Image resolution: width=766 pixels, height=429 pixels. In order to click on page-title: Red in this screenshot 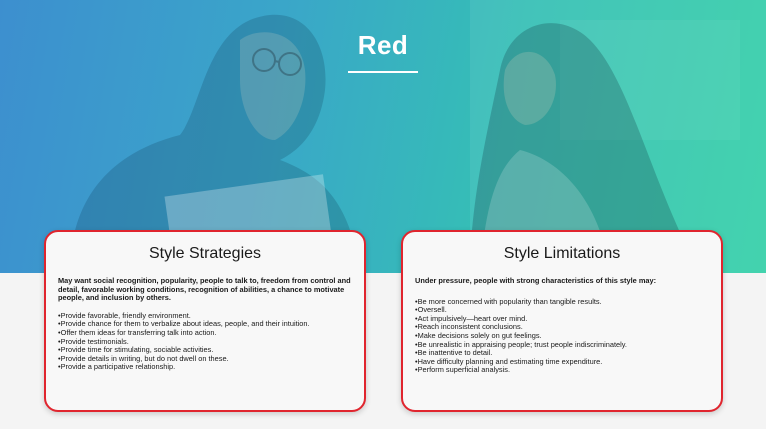, I will do `click(383, 45)`.